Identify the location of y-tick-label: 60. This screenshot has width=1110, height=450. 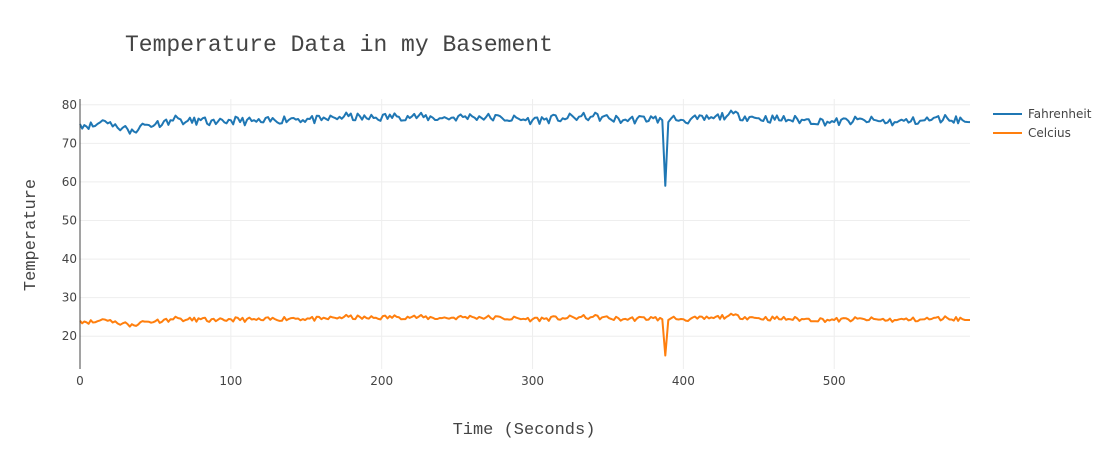
(69, 182).